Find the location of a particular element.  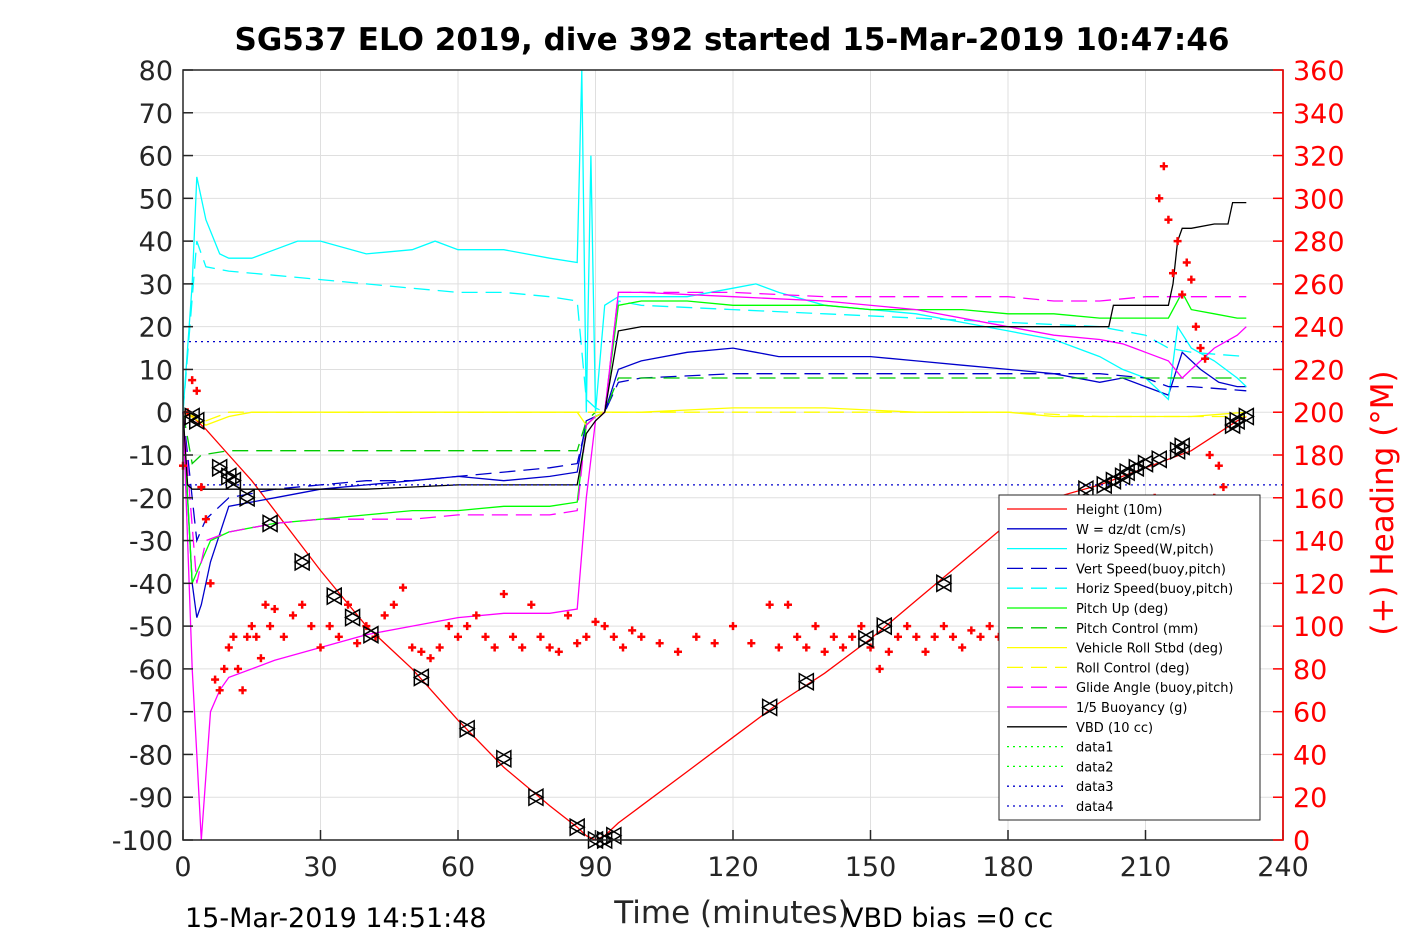

y-tick-label: -50 is located at coordinates (151, 627).